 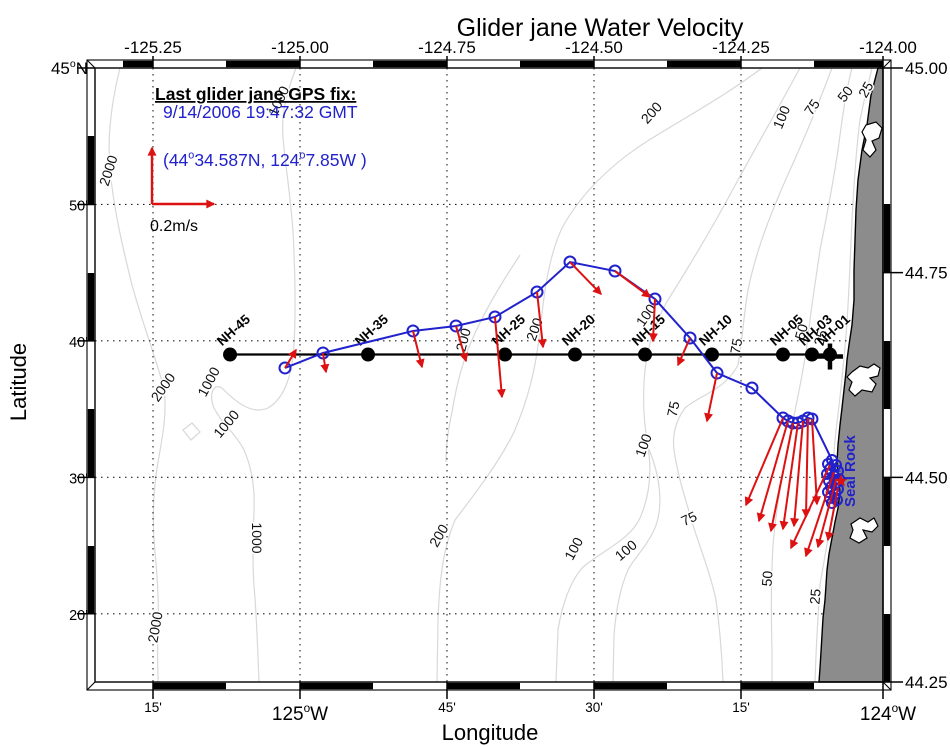 What do you see at coordinates (137, 375) in the screenshot?
I see `contour-2000m` at bounding box center [137, 375].